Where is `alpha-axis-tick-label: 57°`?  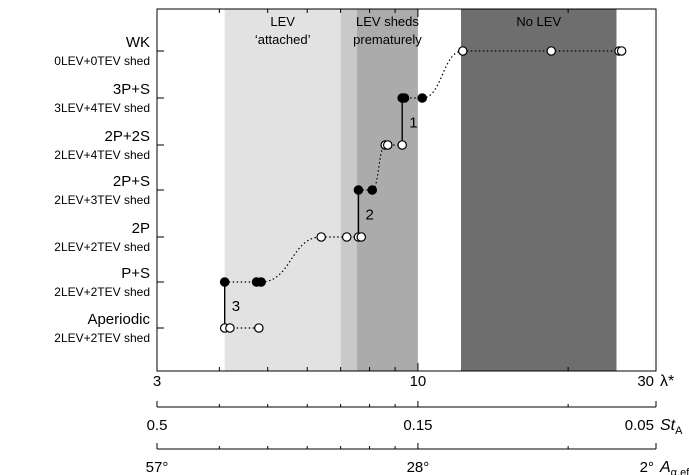 alpha-axis-tick-label: 57° is located at coordinates (157, 467).